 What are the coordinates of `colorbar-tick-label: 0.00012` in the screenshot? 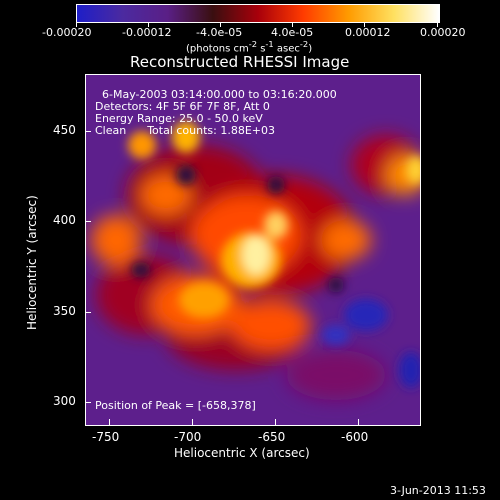 It's located at (368, 32).